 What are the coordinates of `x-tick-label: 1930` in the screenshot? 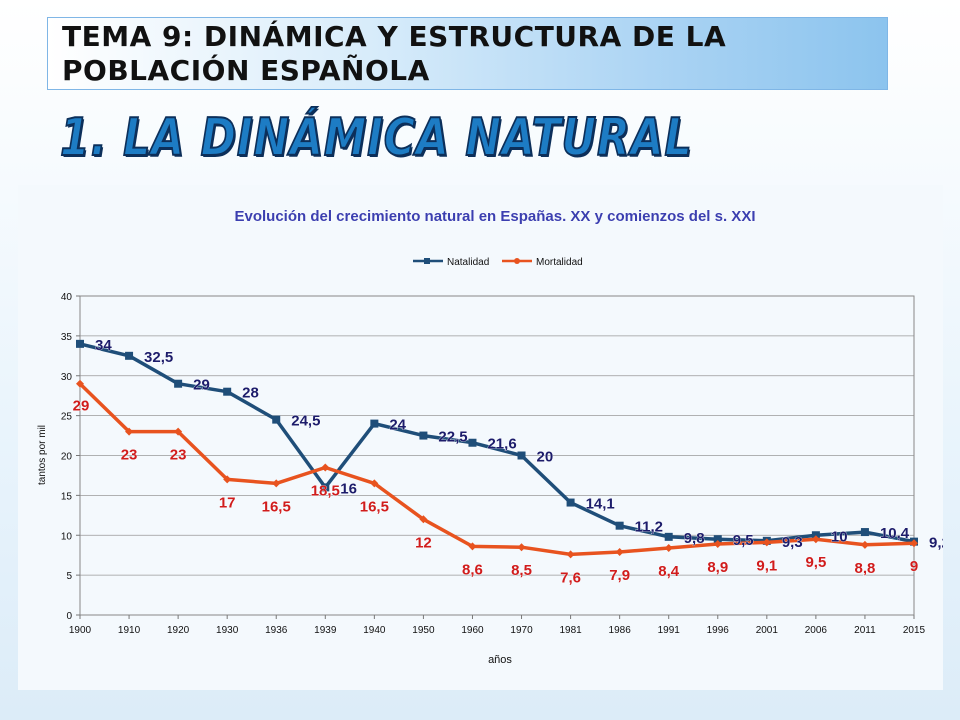 It's located at (227, 630).